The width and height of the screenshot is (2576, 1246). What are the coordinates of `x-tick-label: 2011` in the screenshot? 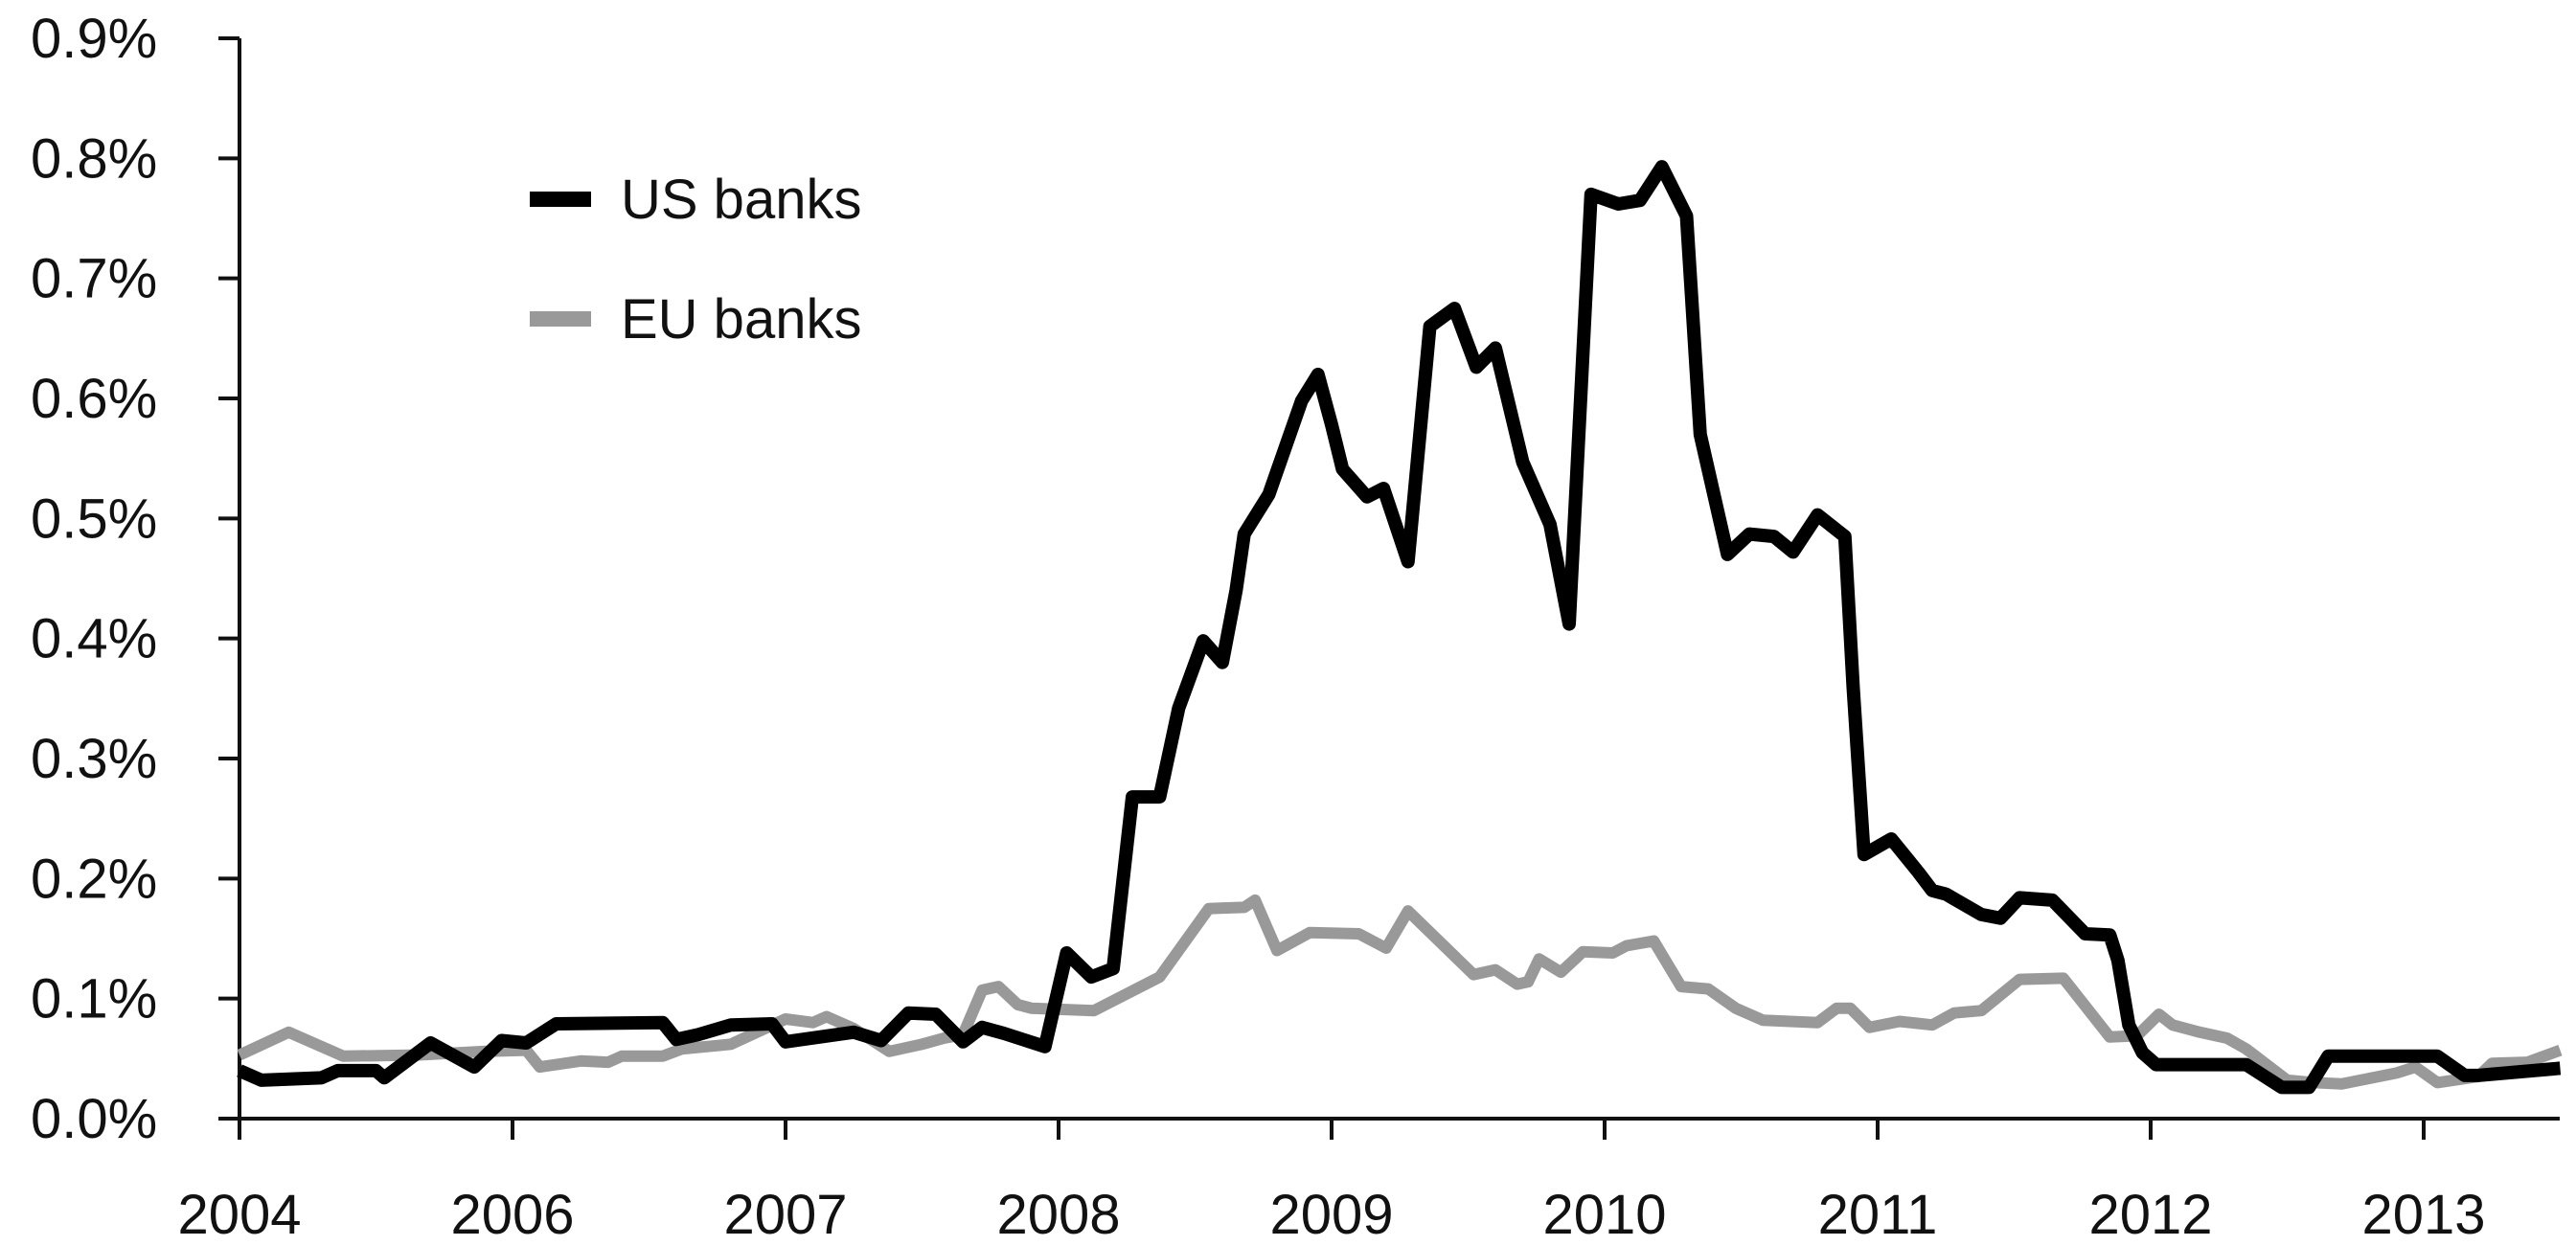 It's located at (1878, 1215).